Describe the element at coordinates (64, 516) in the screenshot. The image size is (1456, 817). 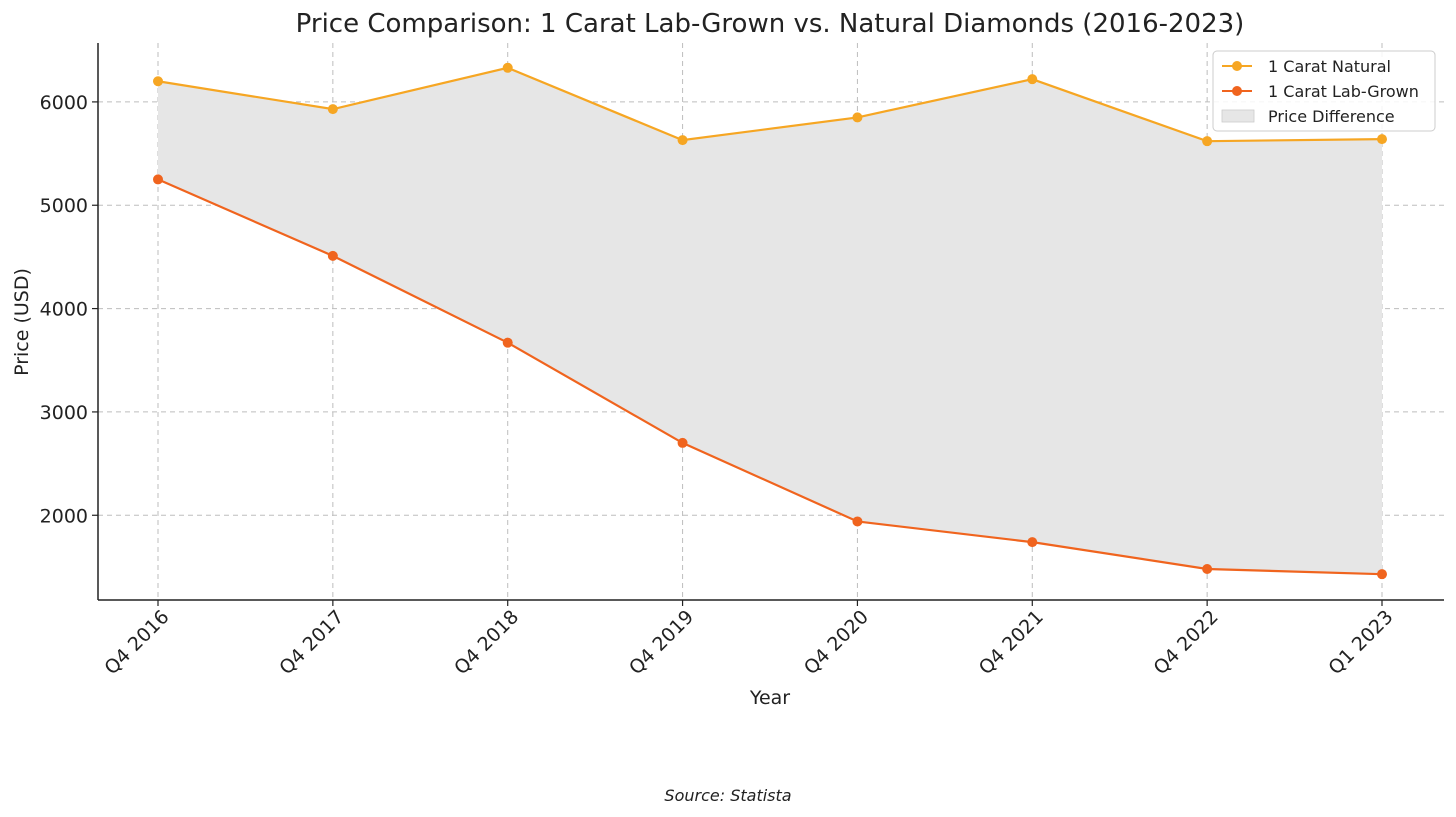
I see `y-tick-label: 2000` at that location.